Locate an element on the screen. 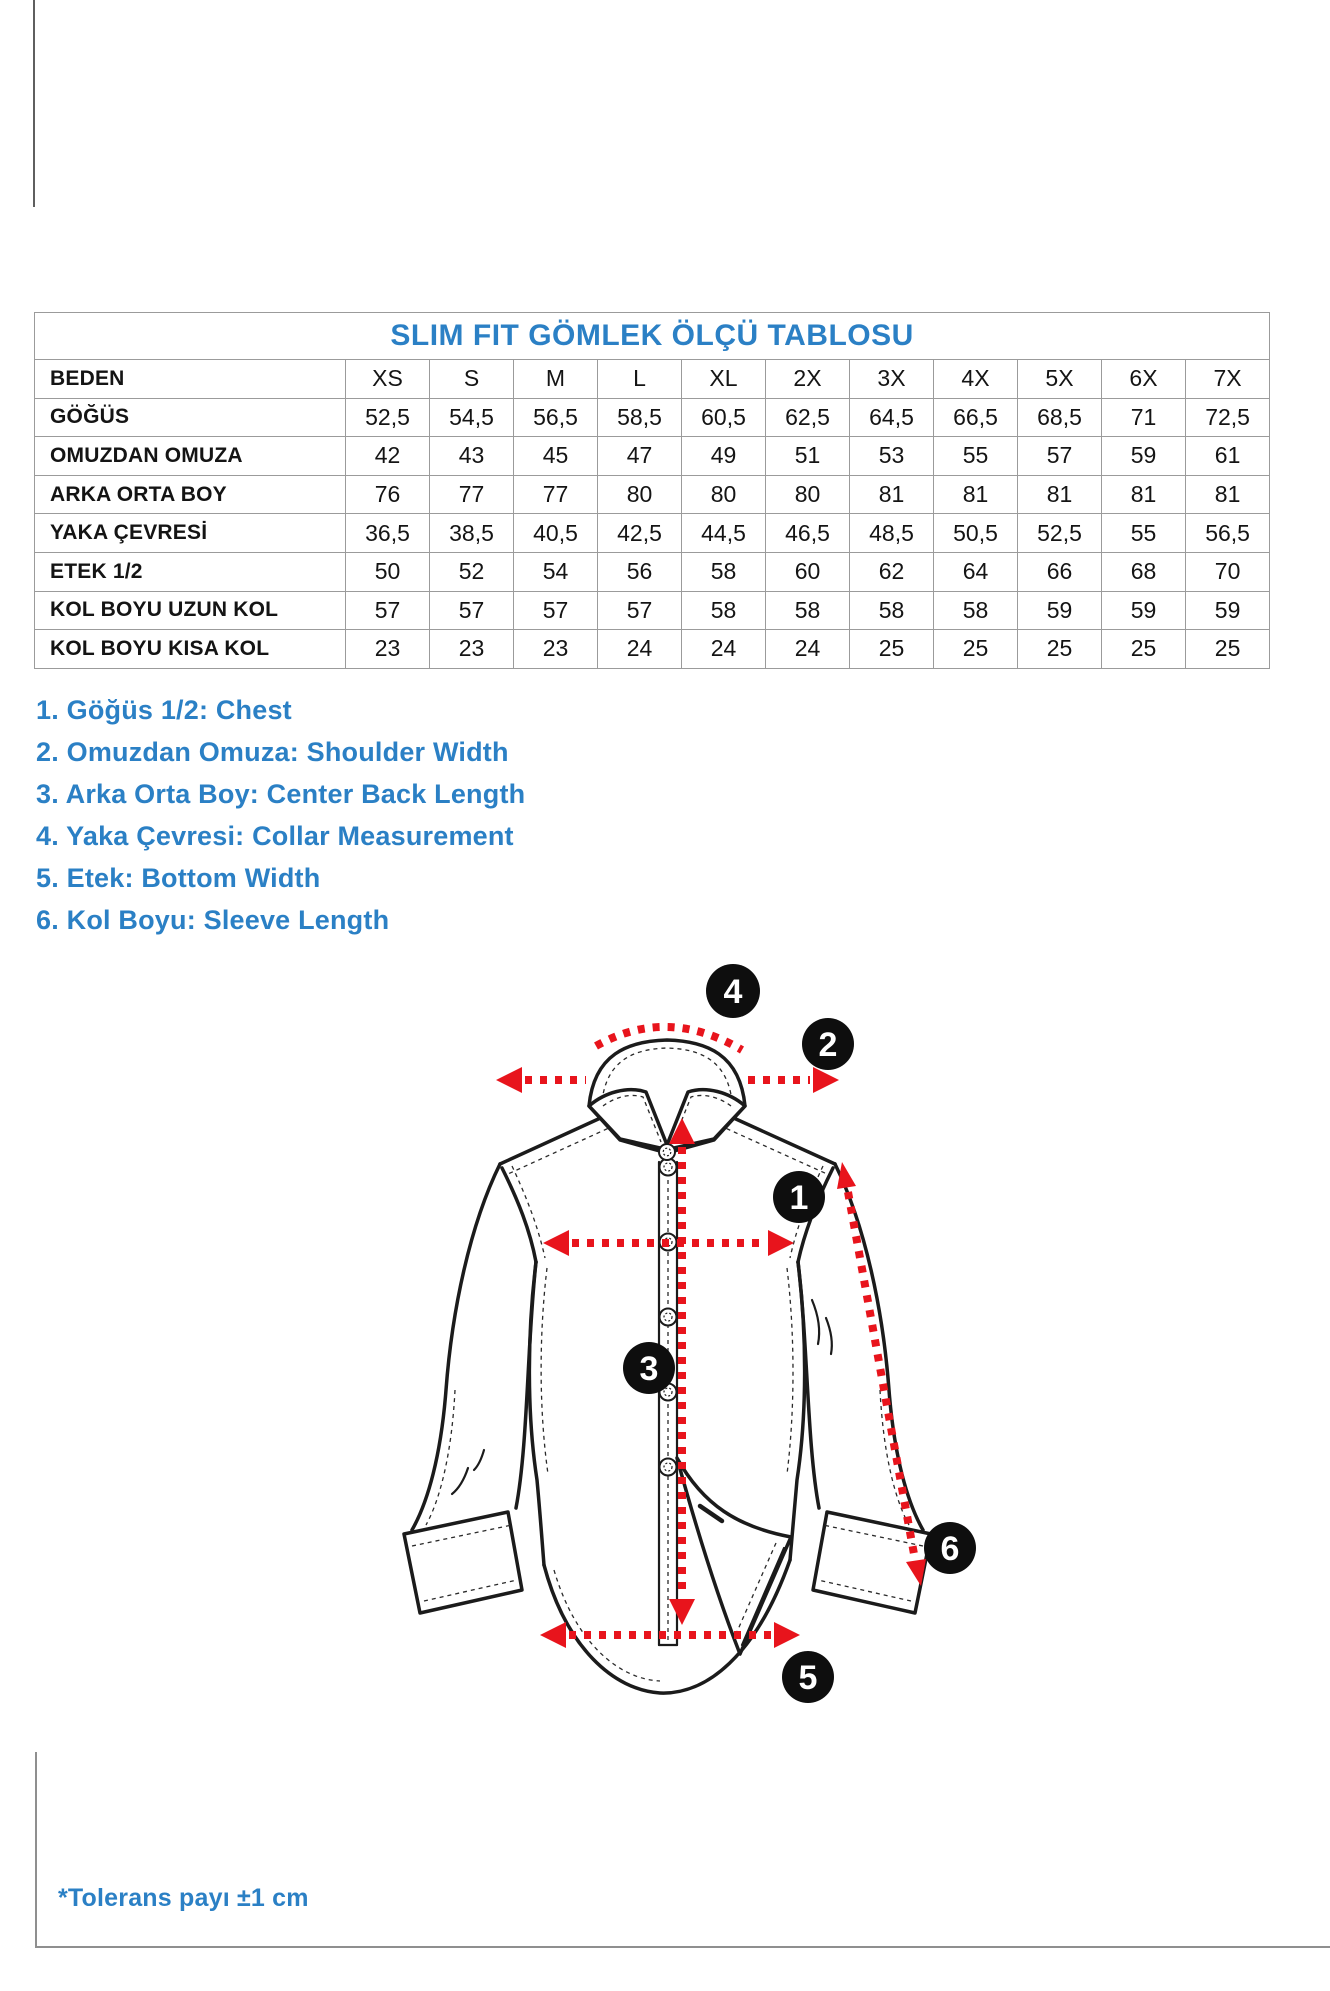 The height and width of the screenshot is (1991, 1330). right-sleeve-stitch is located at coordinates (894, 1457).